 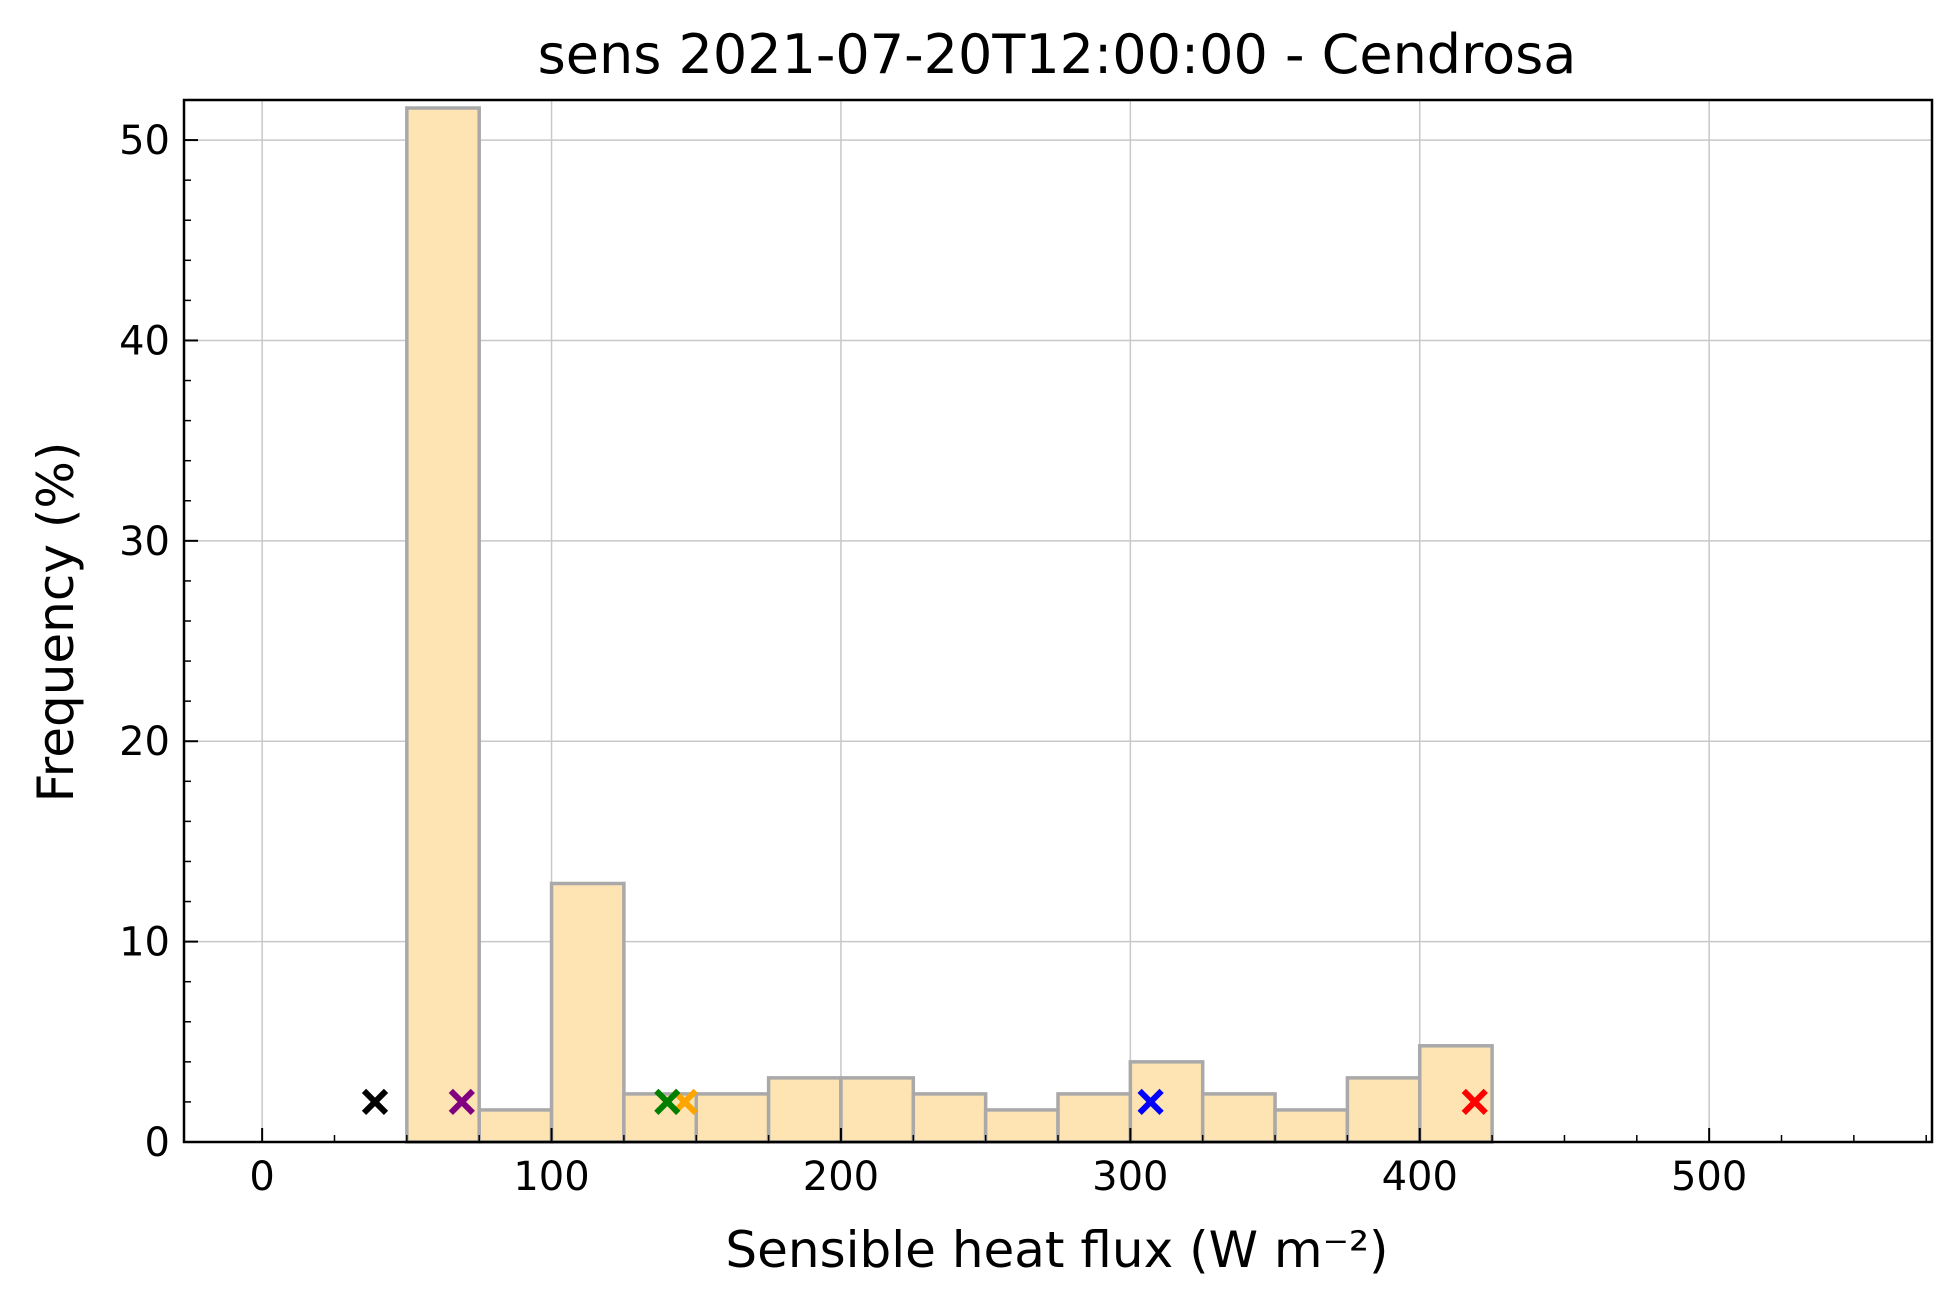 What do you see at coordinates (144, 542) in the screenshot?
I see `y-tick-label: 30` at bounding box center [144, 542].